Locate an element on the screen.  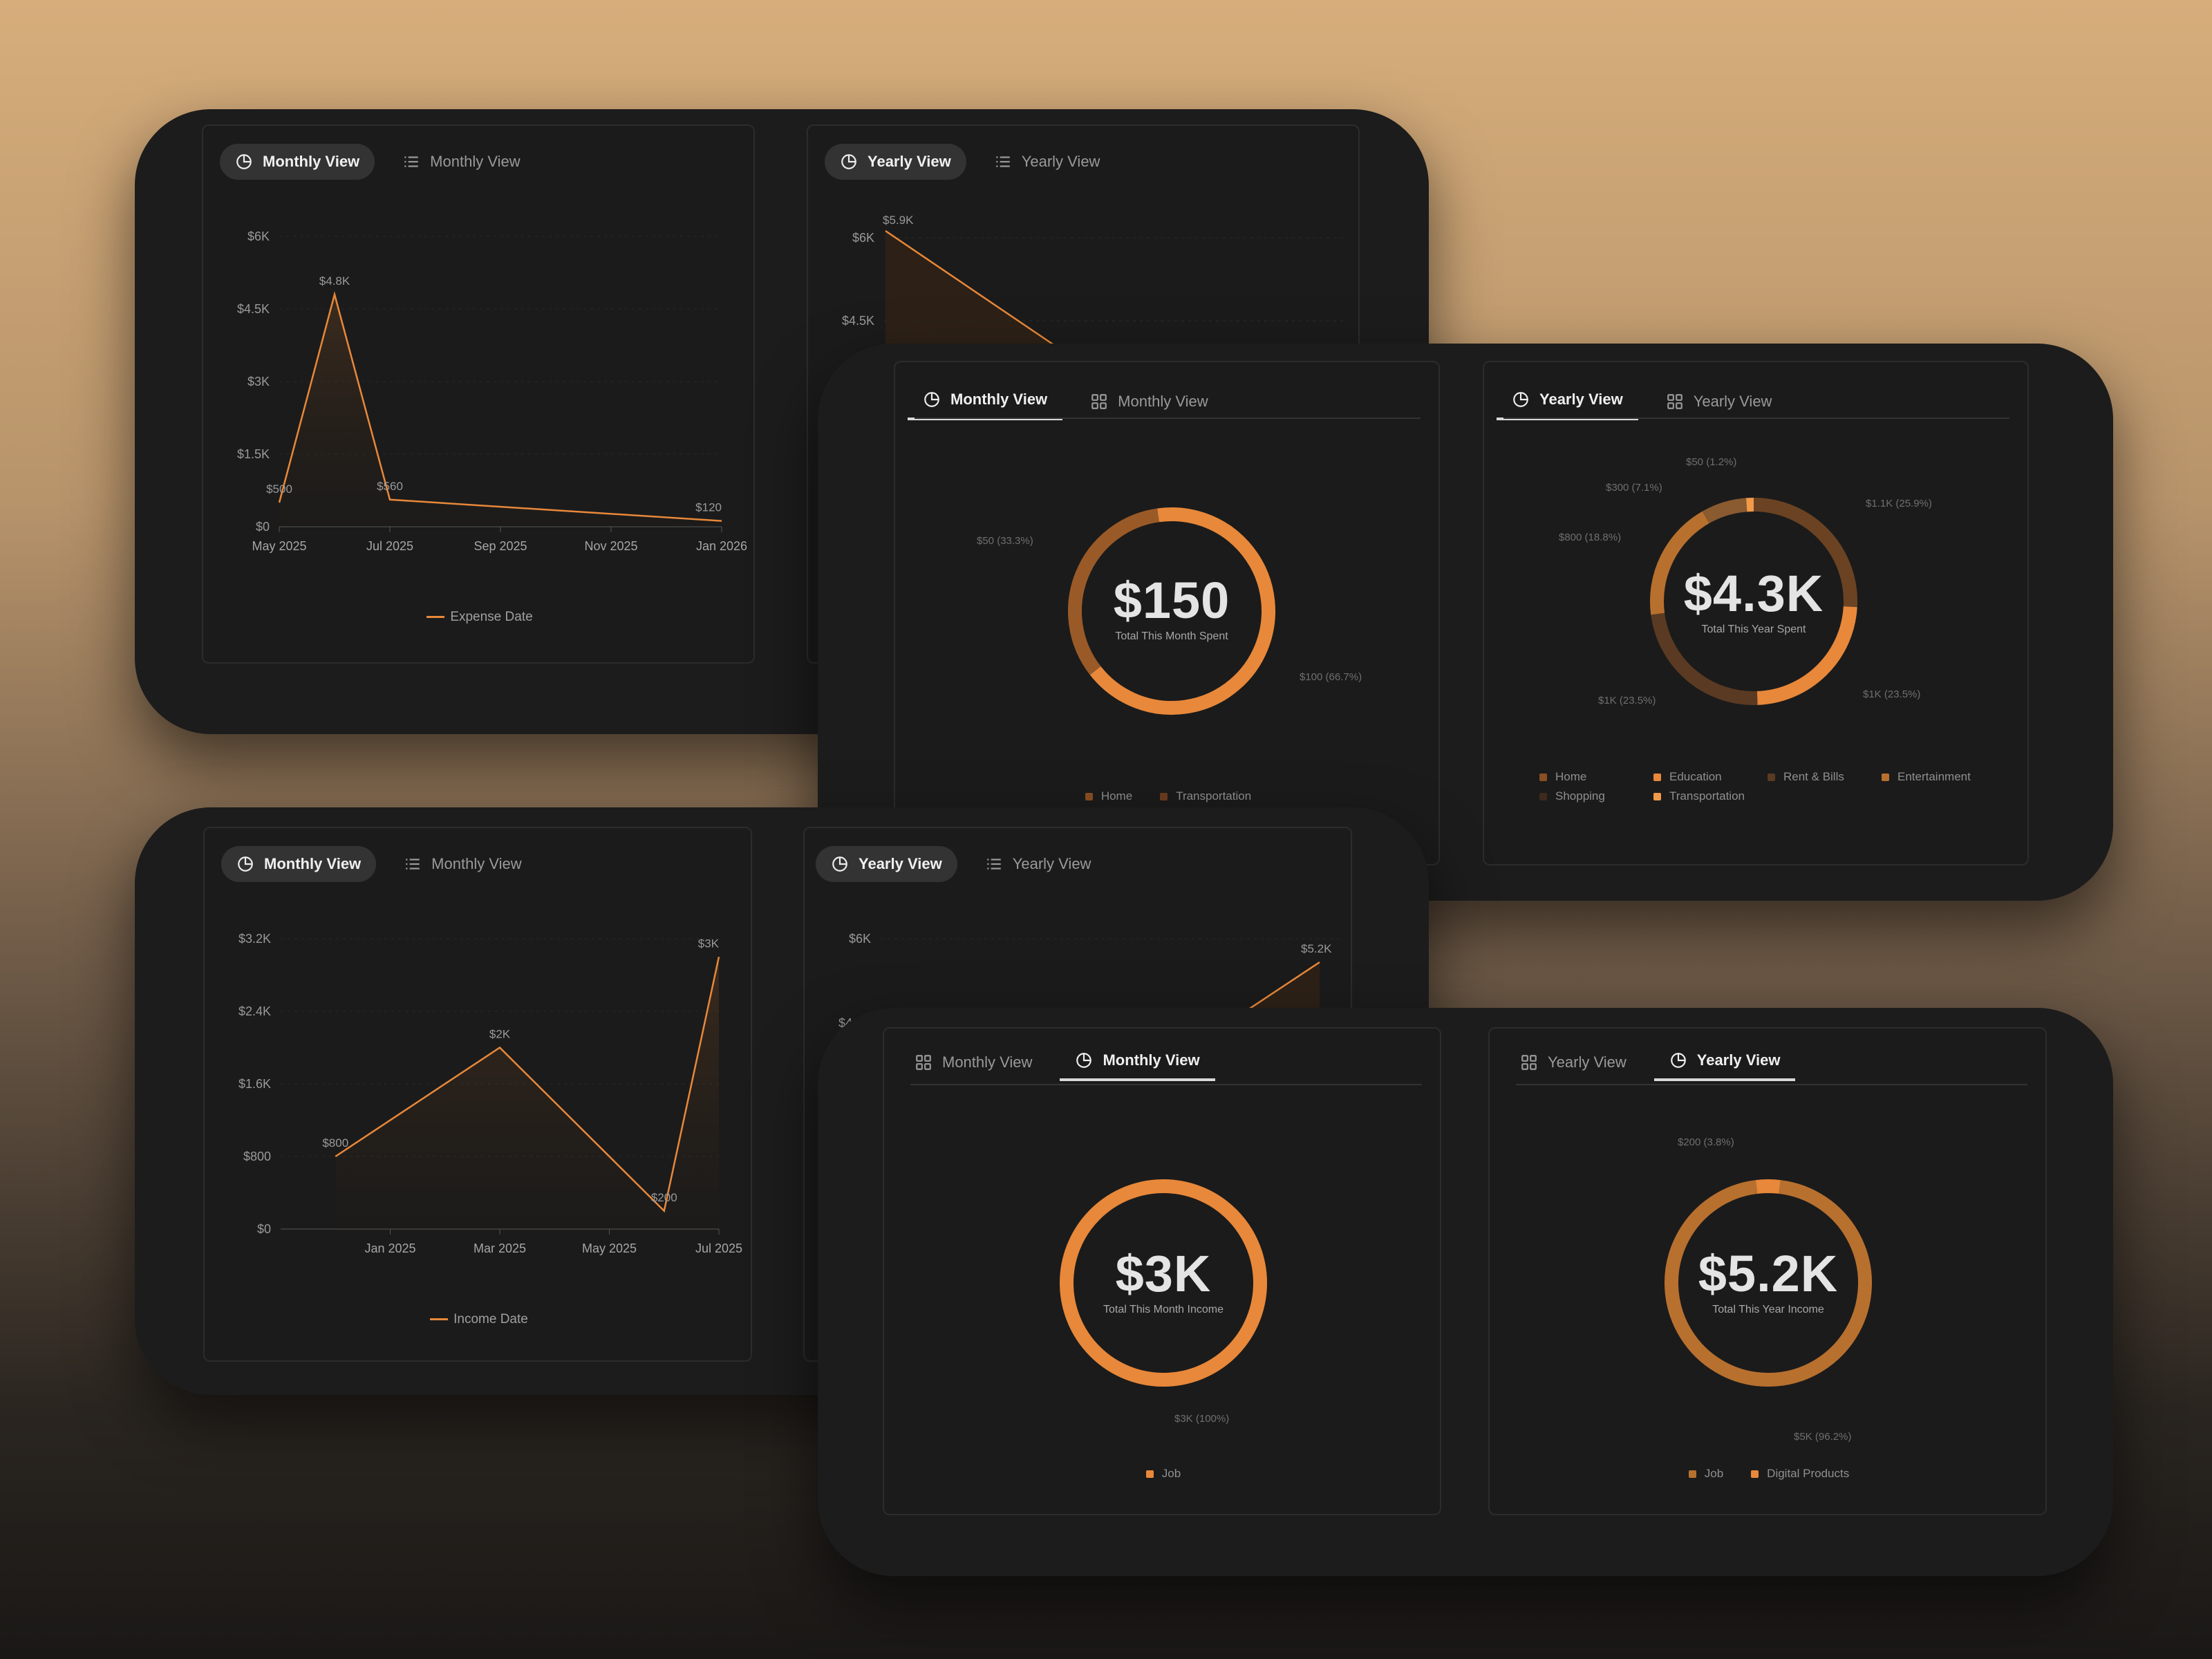
expense-year-donut is located at coordinates (1754, 602).